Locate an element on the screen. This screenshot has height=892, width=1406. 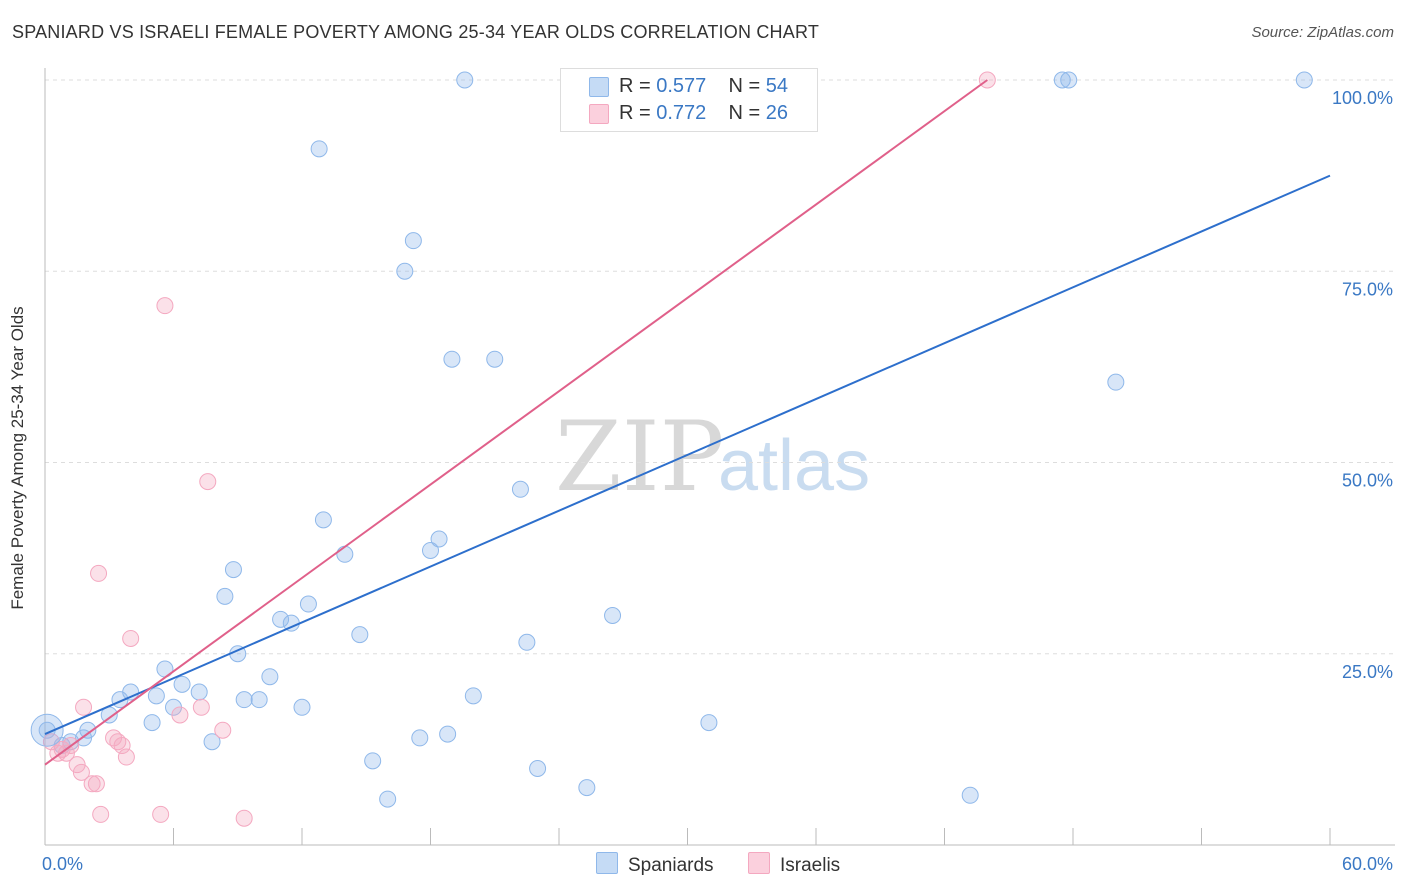
israelis-legend-label: Israelis is located at coordinates (810, 865).